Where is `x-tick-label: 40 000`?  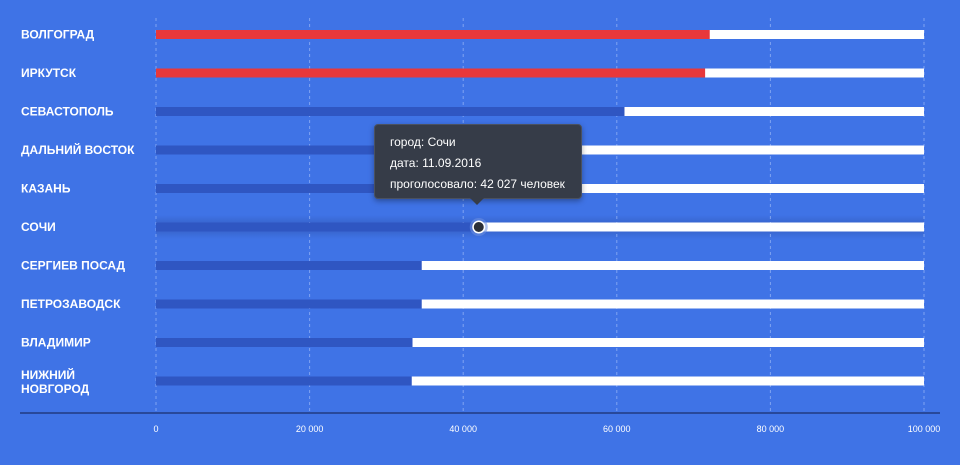 x-tick-label: 40 000 is located at coordinates (463, 429).